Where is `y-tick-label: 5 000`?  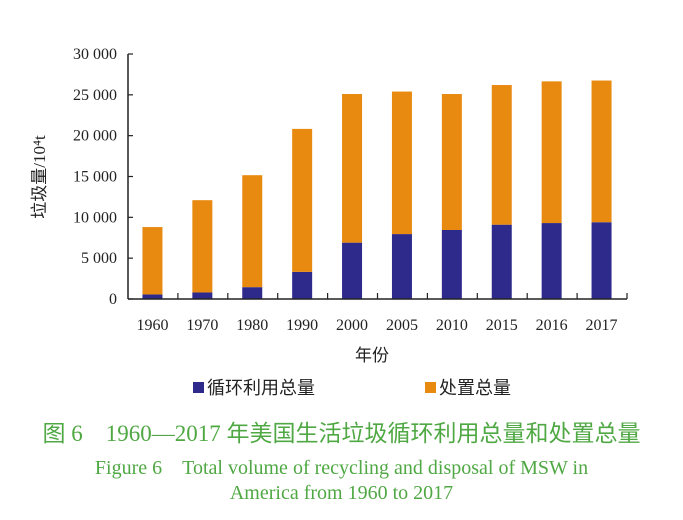
y-tick-label: 5 000 is located at coordinates (99, 258).